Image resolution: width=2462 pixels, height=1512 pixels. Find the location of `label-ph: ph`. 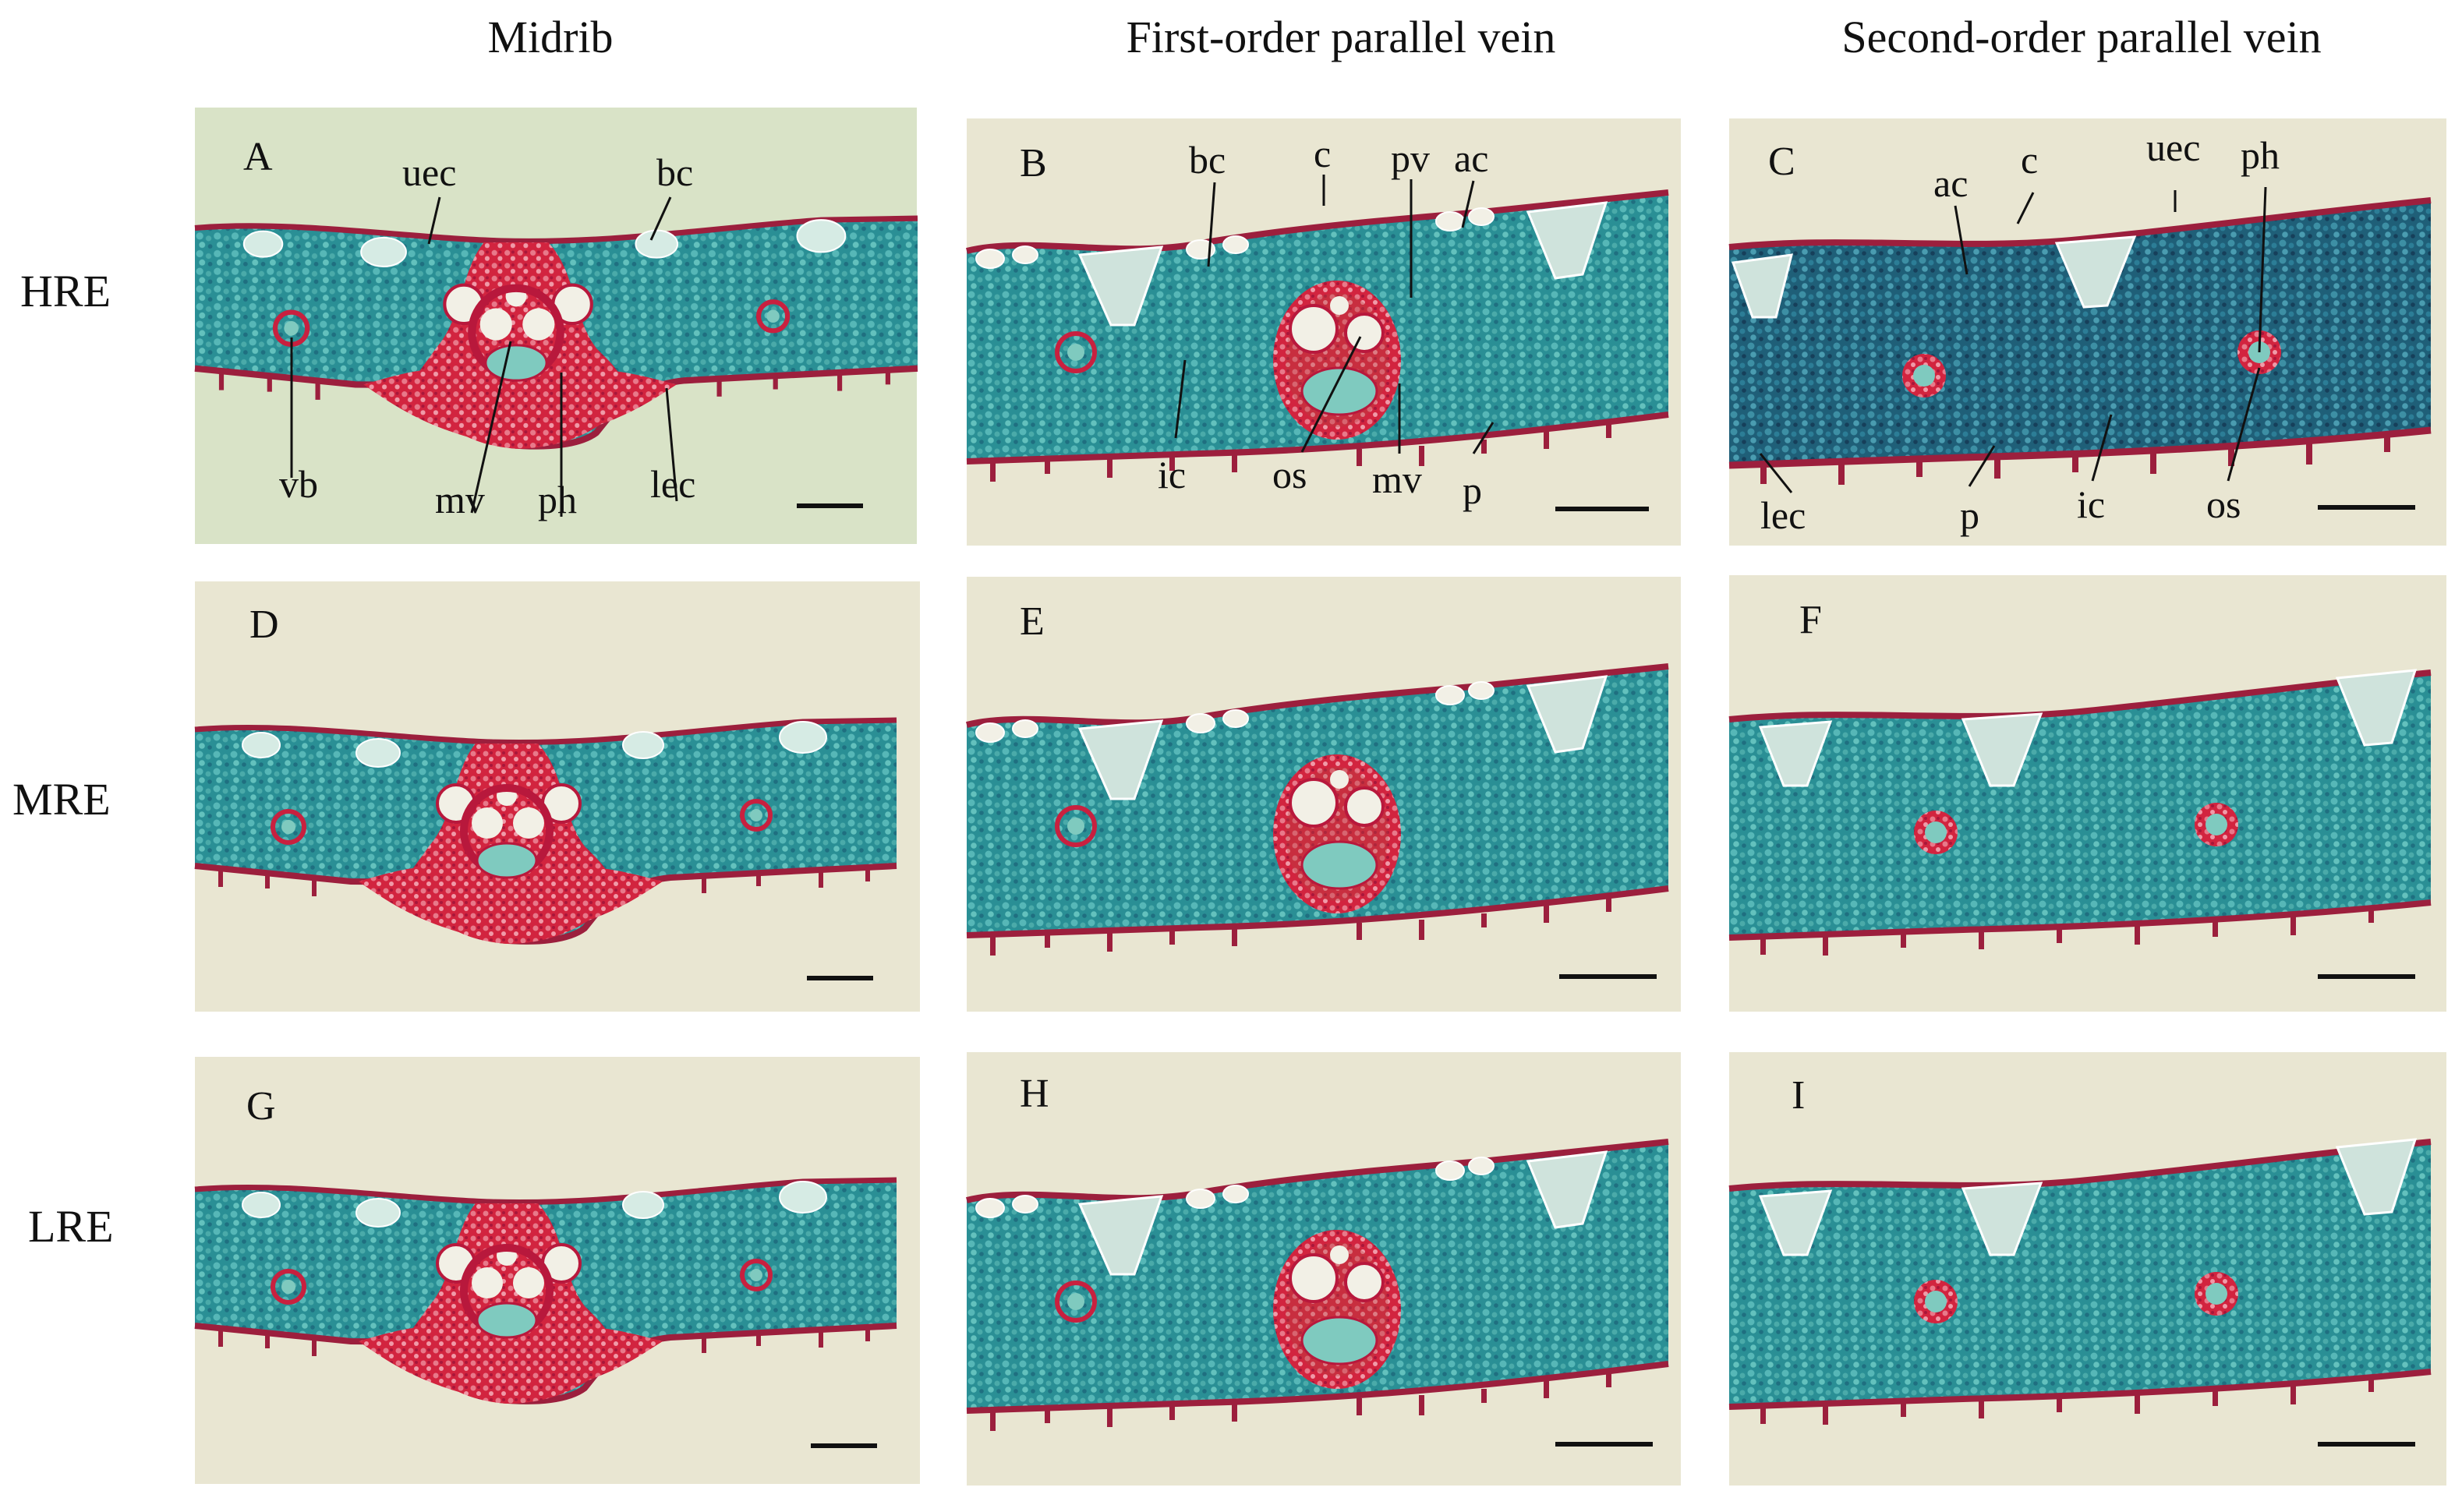

label-ph: ph is located at coordinates (557, 499).